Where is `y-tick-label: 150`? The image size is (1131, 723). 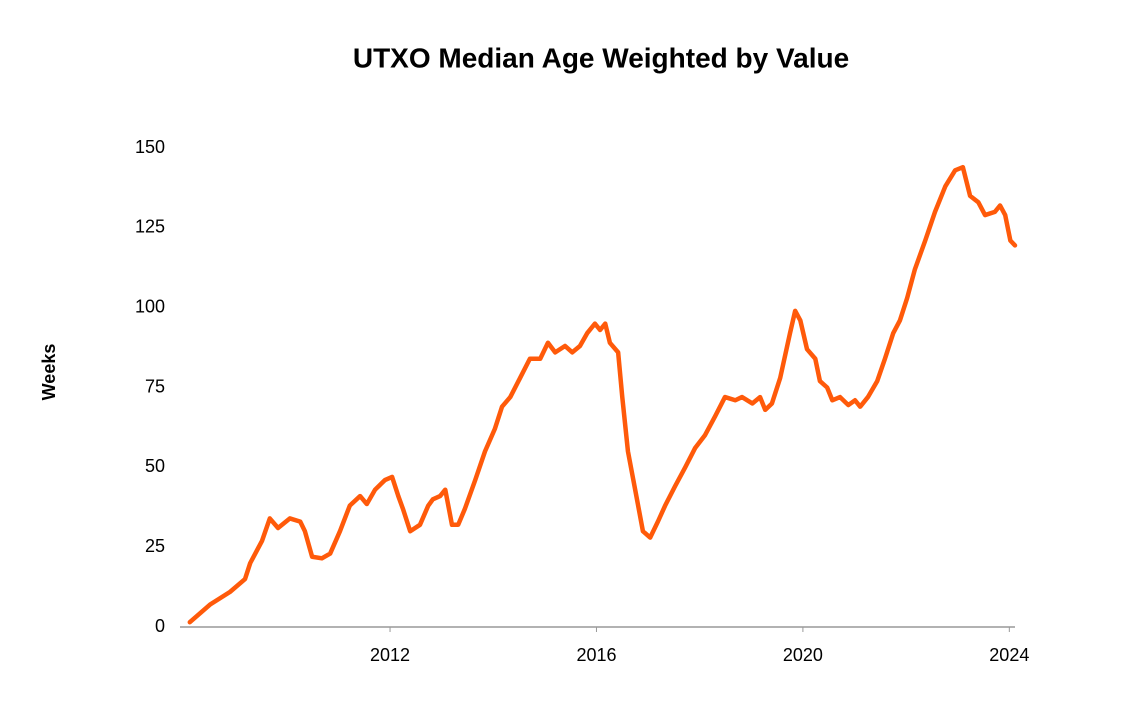
y-tick-label: 150 is located at coordinates (150, 147).